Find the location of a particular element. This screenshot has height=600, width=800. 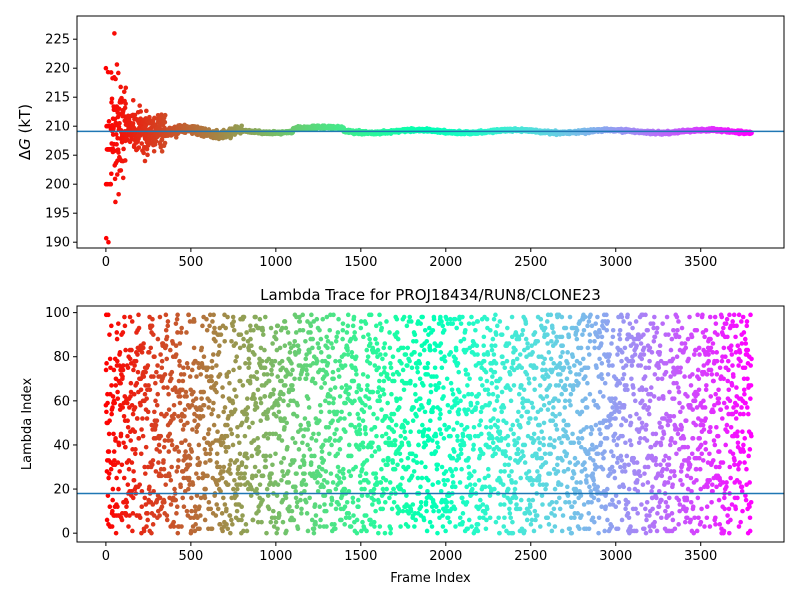

x-tick-label: 3000 is located at coordinates (615, 262).